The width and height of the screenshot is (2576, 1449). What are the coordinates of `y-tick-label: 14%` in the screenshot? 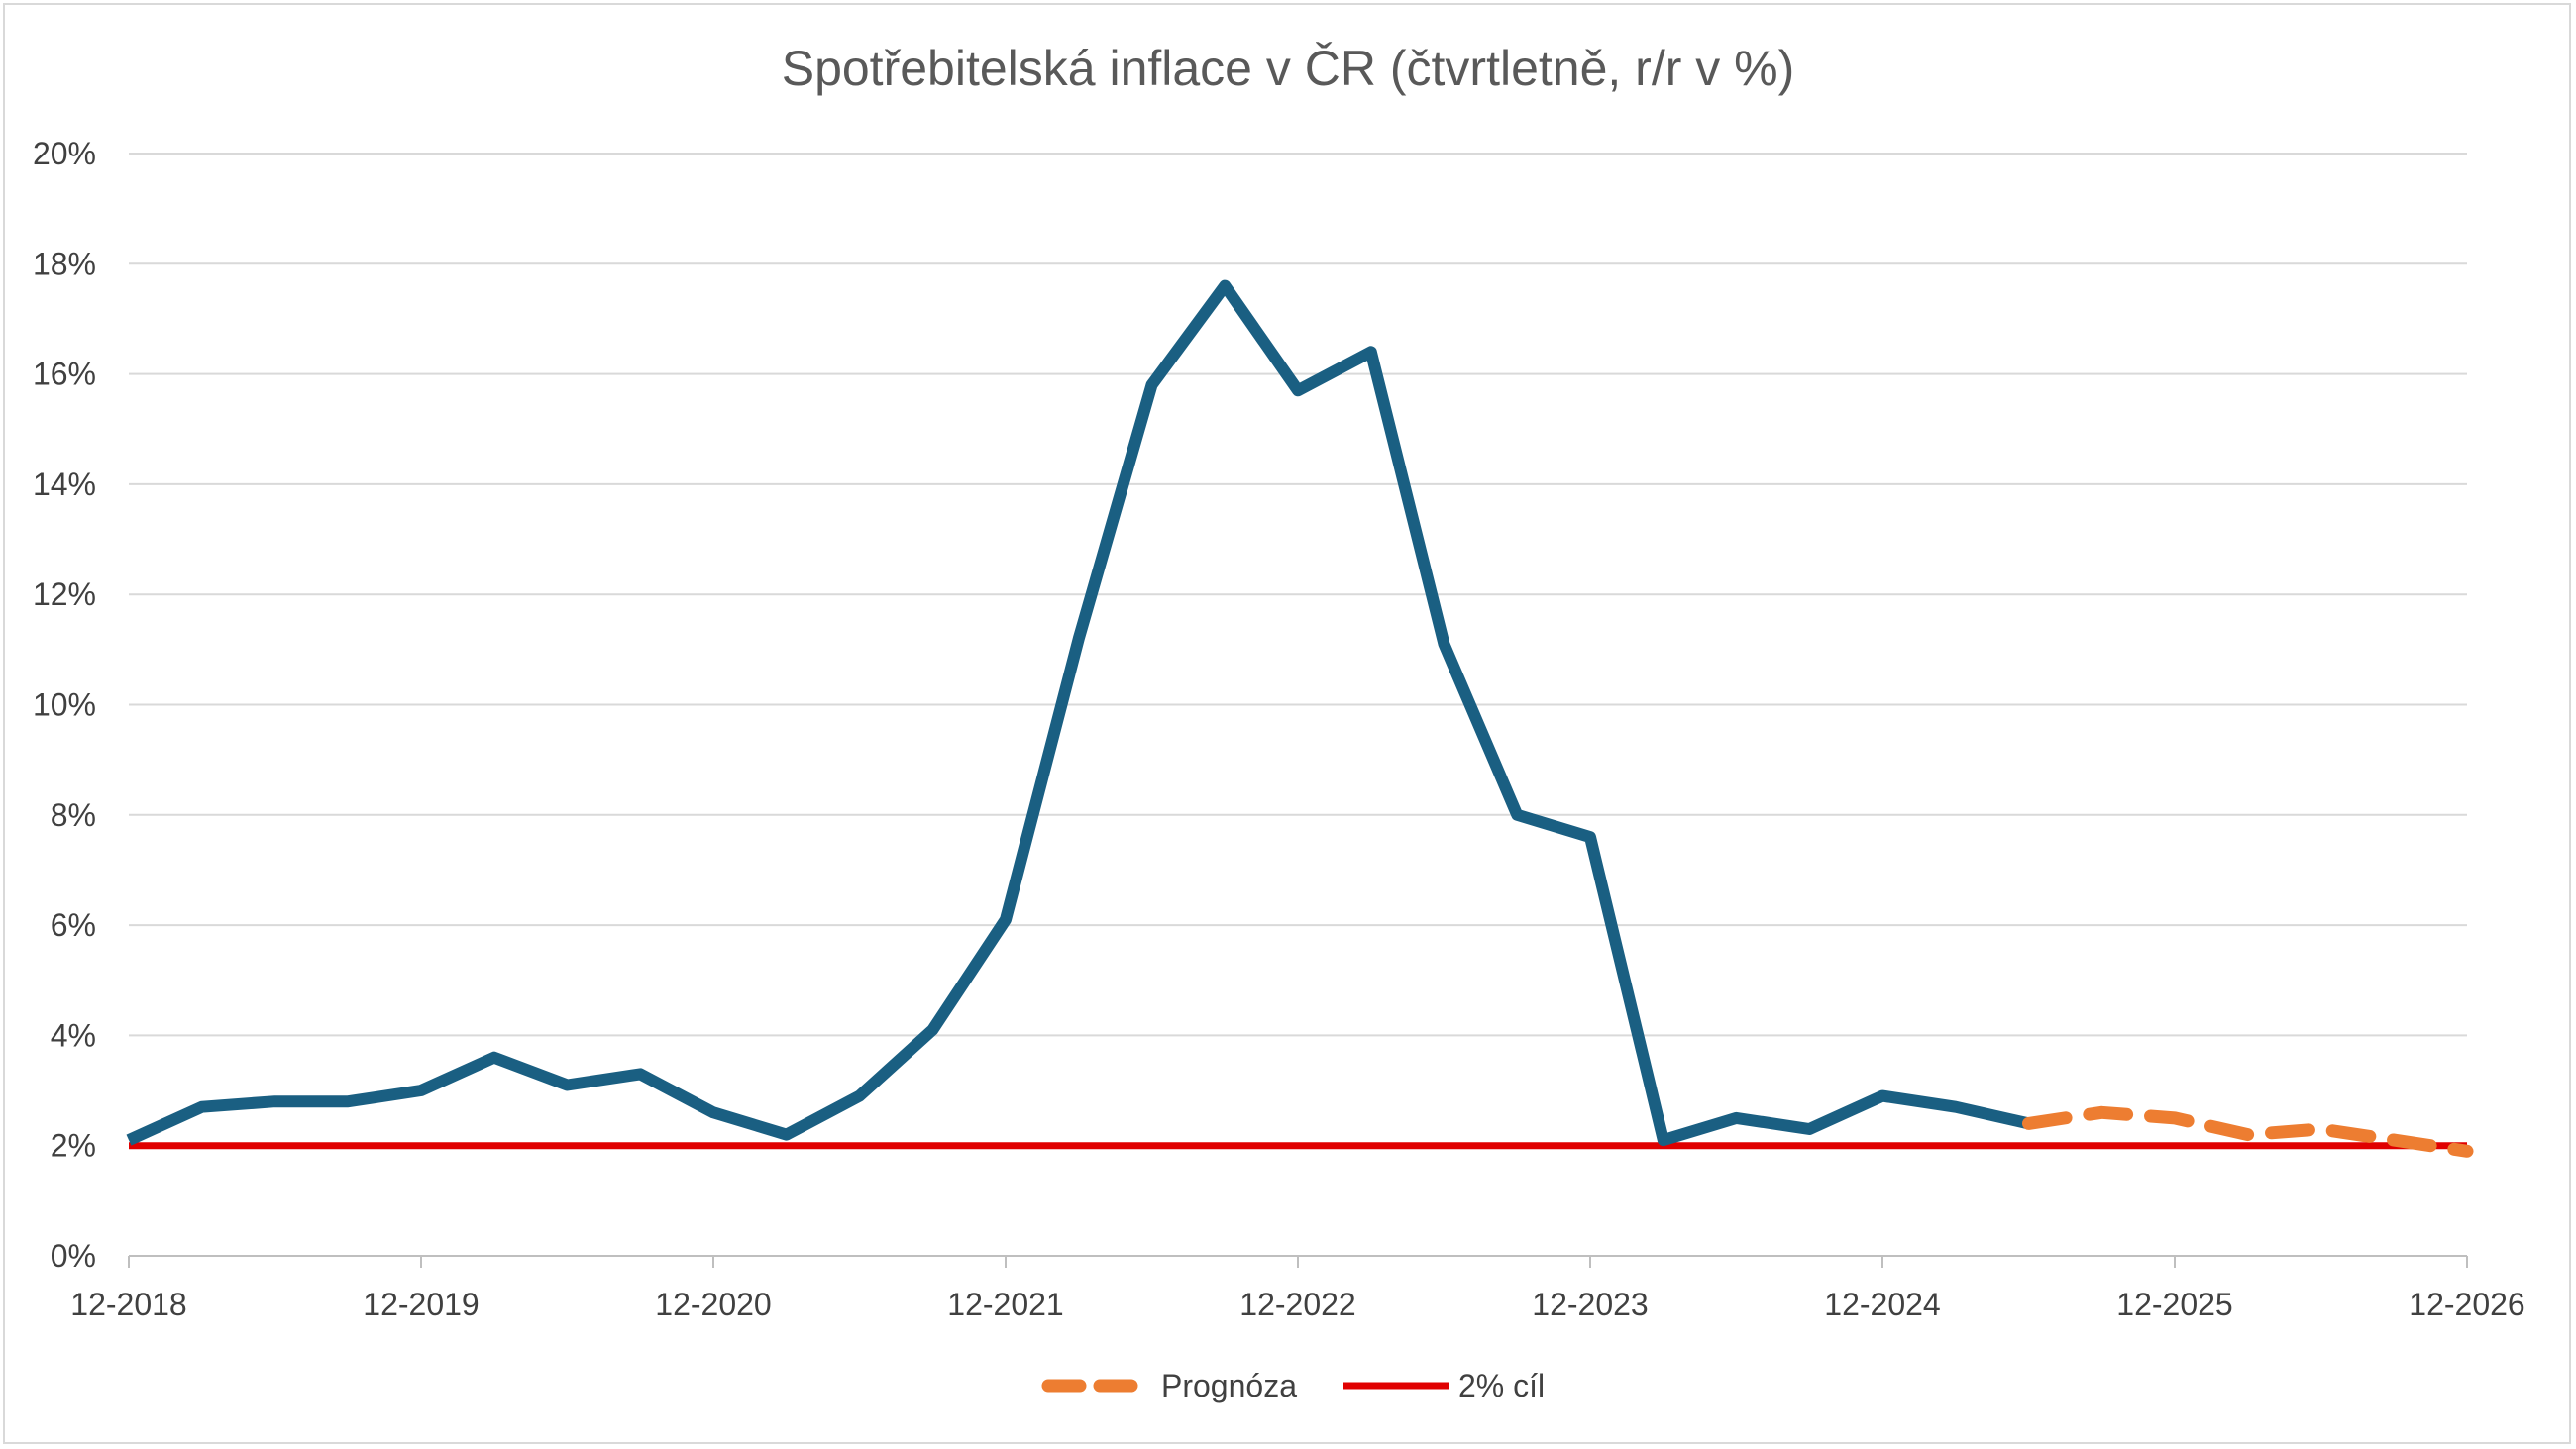 It's located at (64, 484).